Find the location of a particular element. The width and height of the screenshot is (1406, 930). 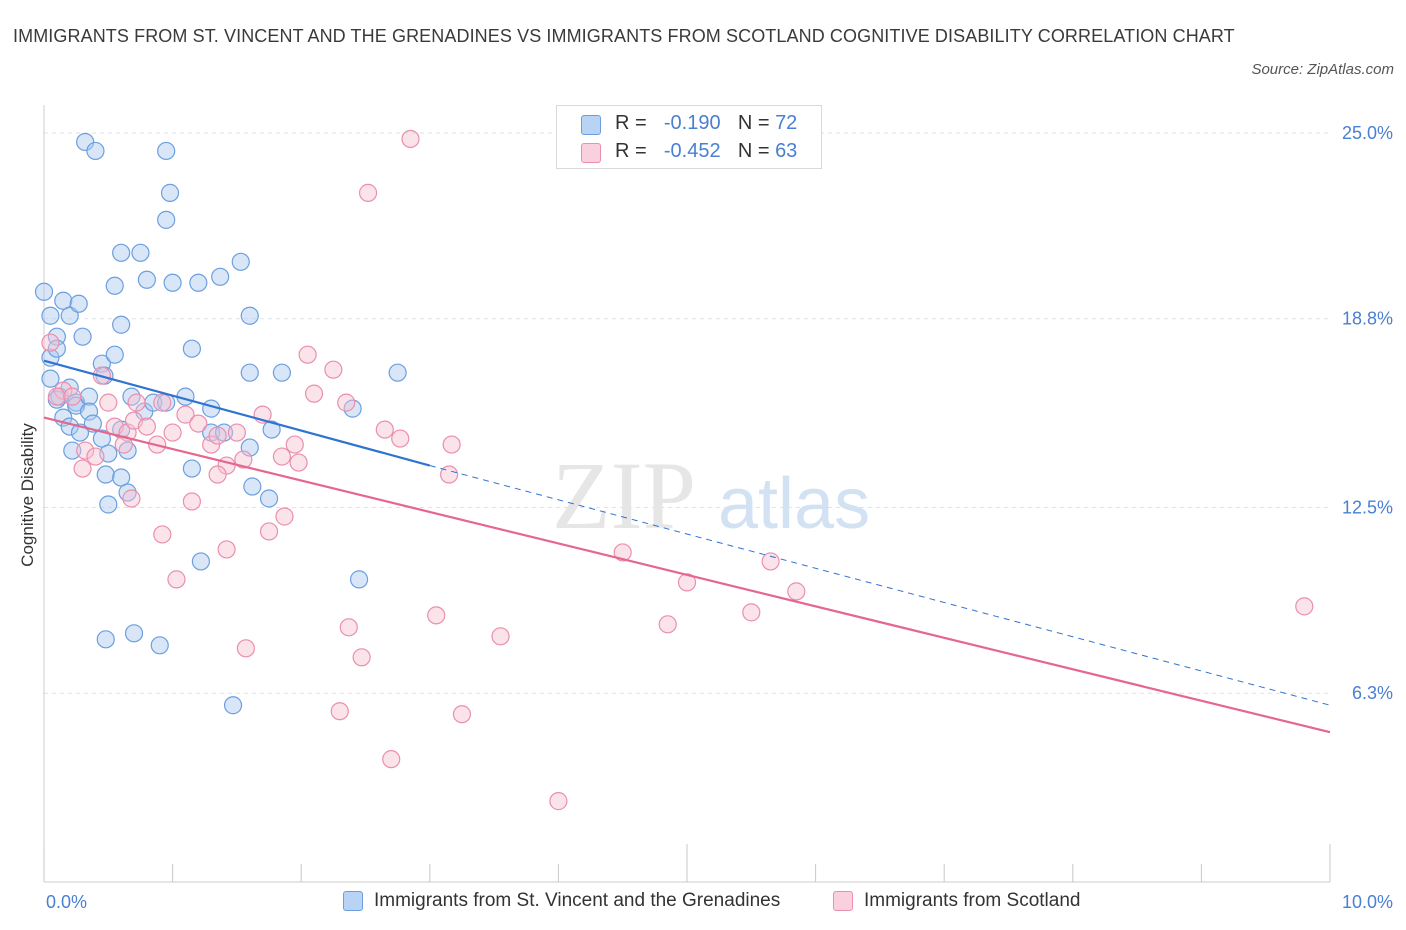

x-tick-label-left: 0.0% is located at coordinates (66, 902).